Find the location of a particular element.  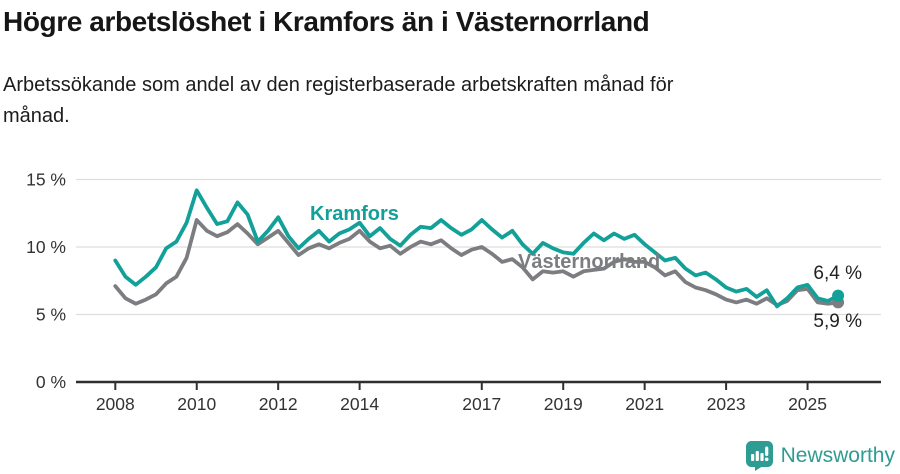

x-axis-tick-label: 2023 is located at coordinates (726, 404).